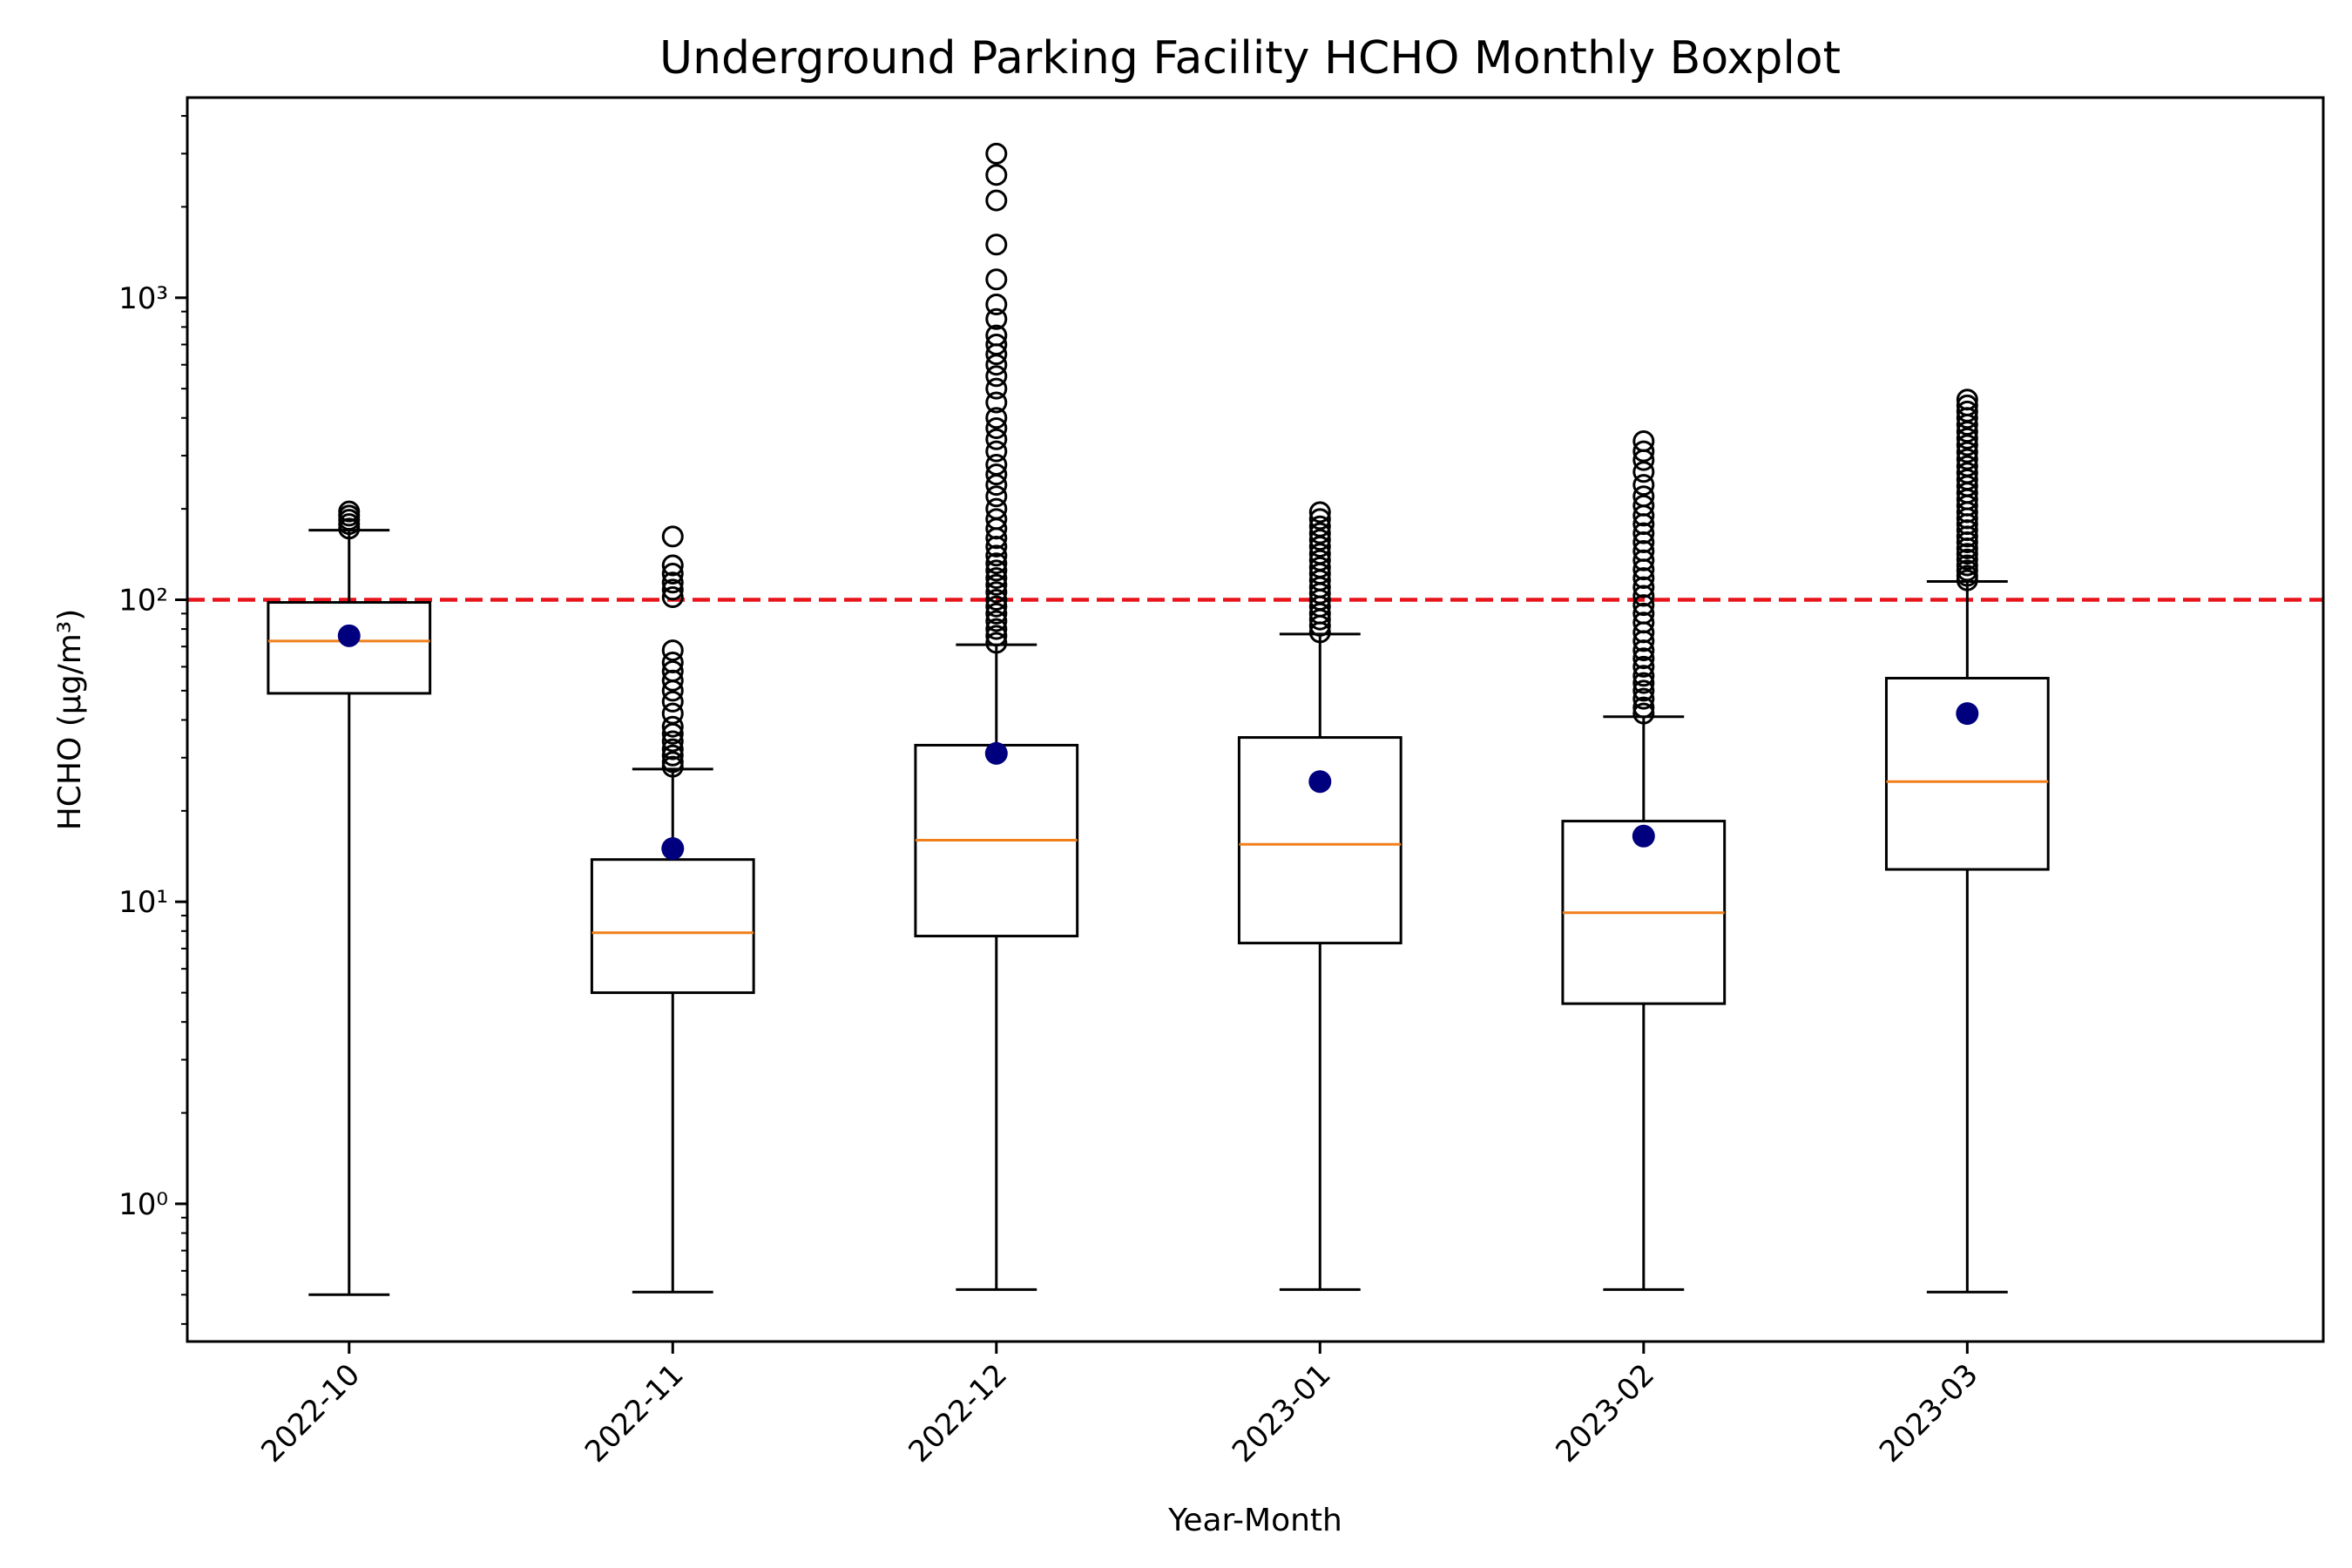 This screenshot has width=2352, height=1568. I want to click on y-tick-label: 10⁰, so click(143, 1204).